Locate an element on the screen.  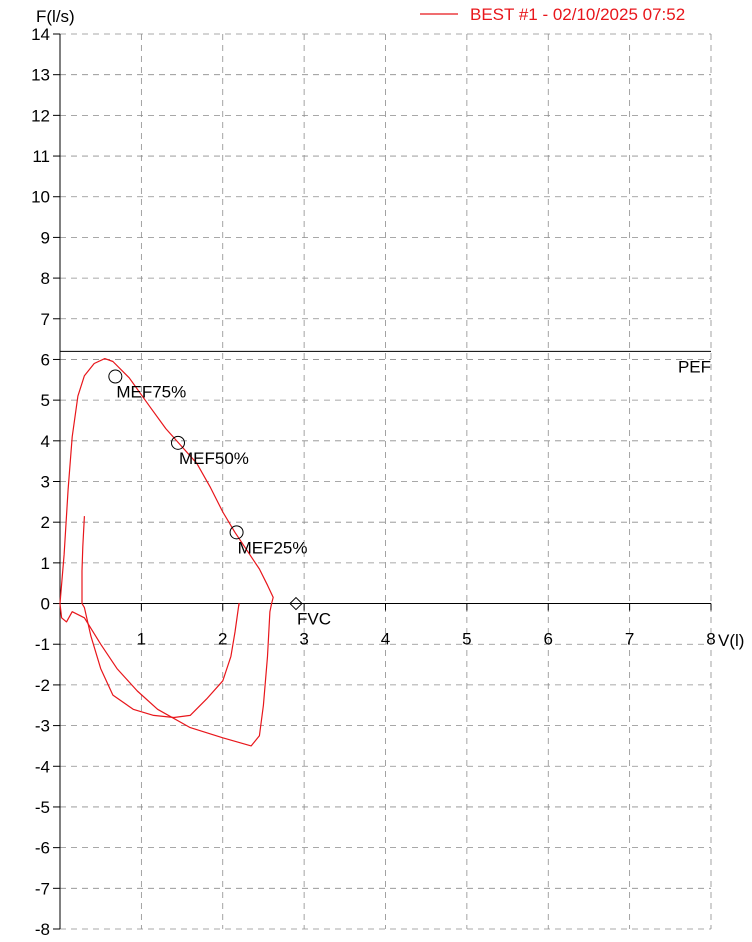
marker-label: FVC is located at coordinates (314, 619).